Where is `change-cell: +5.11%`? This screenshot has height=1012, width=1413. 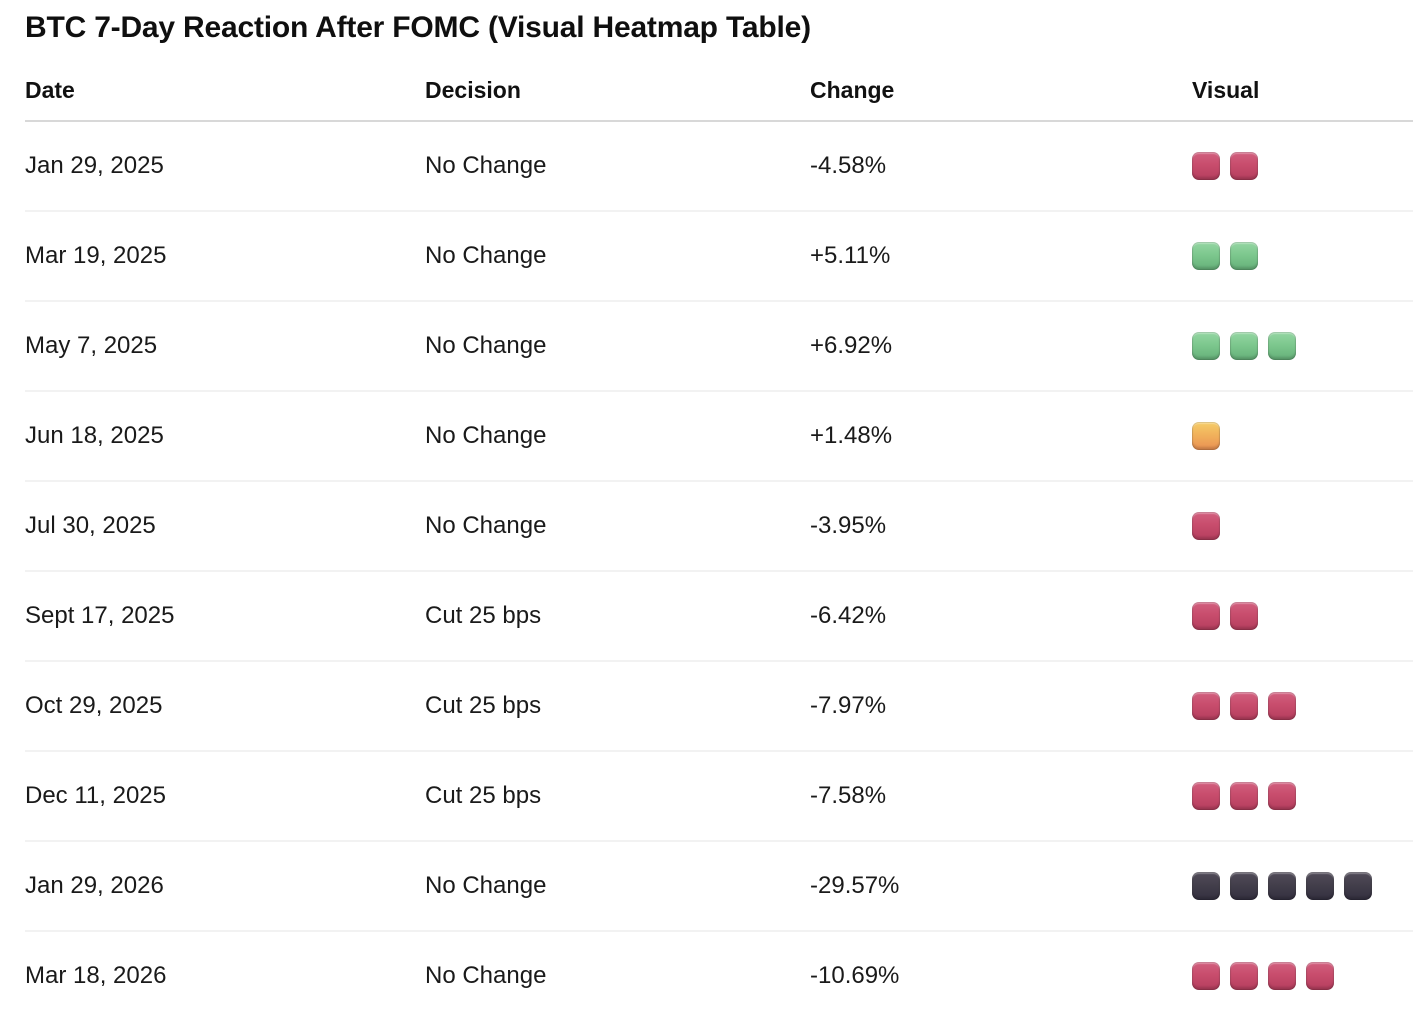 change-cell: +5.11% is located at coordinates (850, 255).